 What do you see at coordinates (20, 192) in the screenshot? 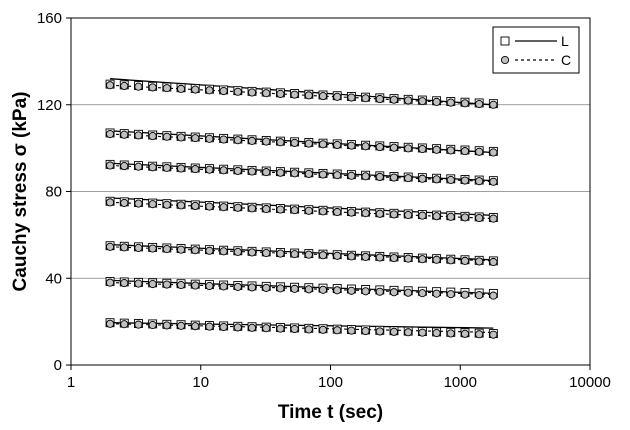
I see `y-axis-title: Cauchy stress σ (kPa)` at bounding box center [20, 192].